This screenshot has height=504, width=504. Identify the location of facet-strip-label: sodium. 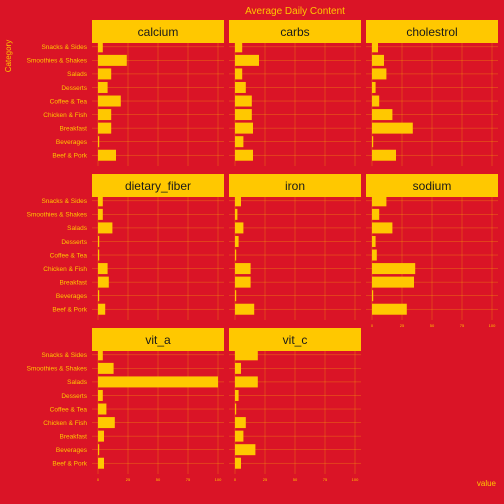
(432, 186).